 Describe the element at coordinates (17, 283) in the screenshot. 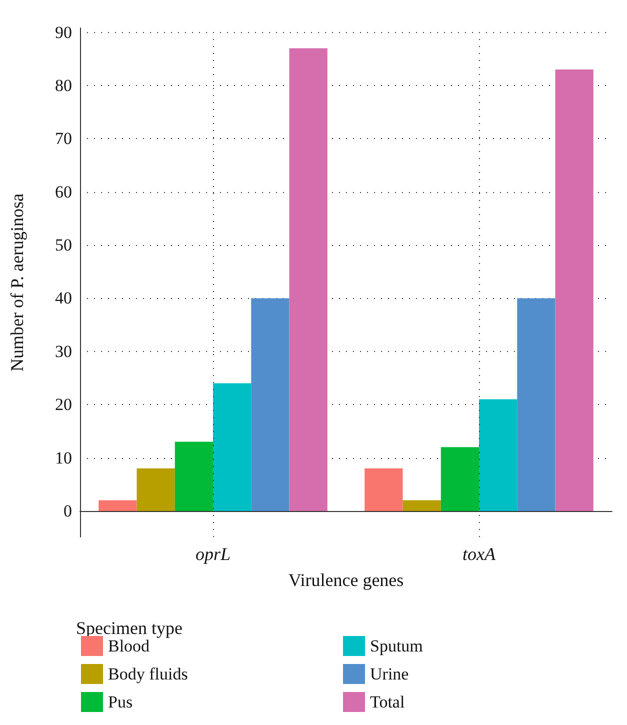

I see `y-axis-title: Number of P. aeruginosa` at that location.